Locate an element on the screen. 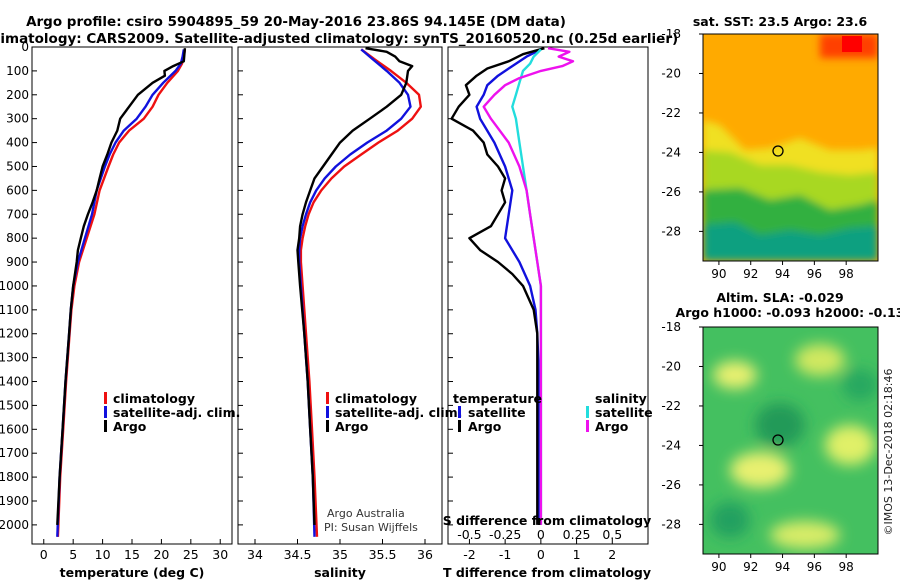 Image resolution: width=900 pixels, height=580 pixels. depth-tick-label: 400 is located at coordinates (17, 143).